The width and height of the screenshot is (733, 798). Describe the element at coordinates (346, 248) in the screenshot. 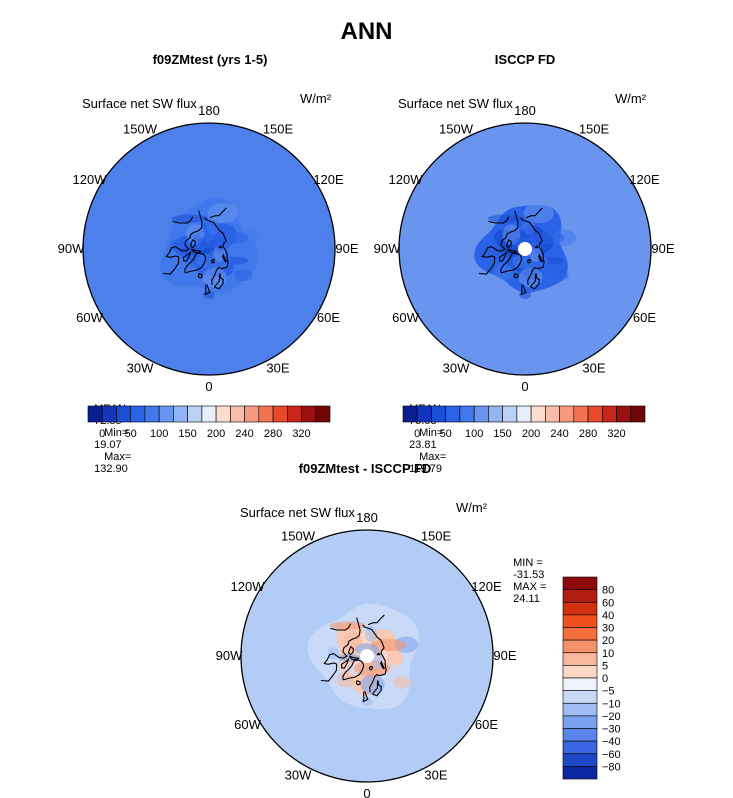

I see `lon-label: 90E` at that location.